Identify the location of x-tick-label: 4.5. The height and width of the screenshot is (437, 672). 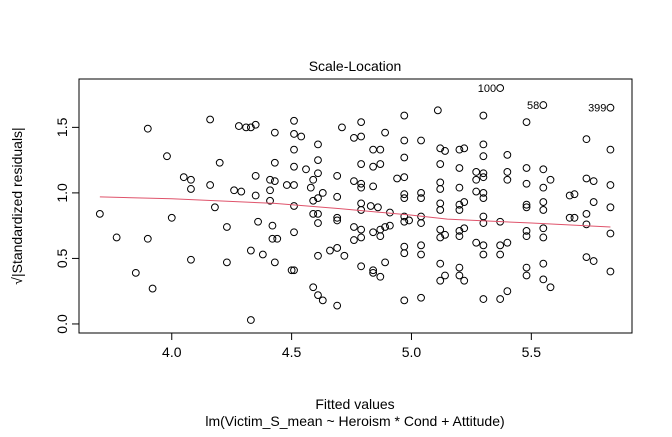
(292, 352).